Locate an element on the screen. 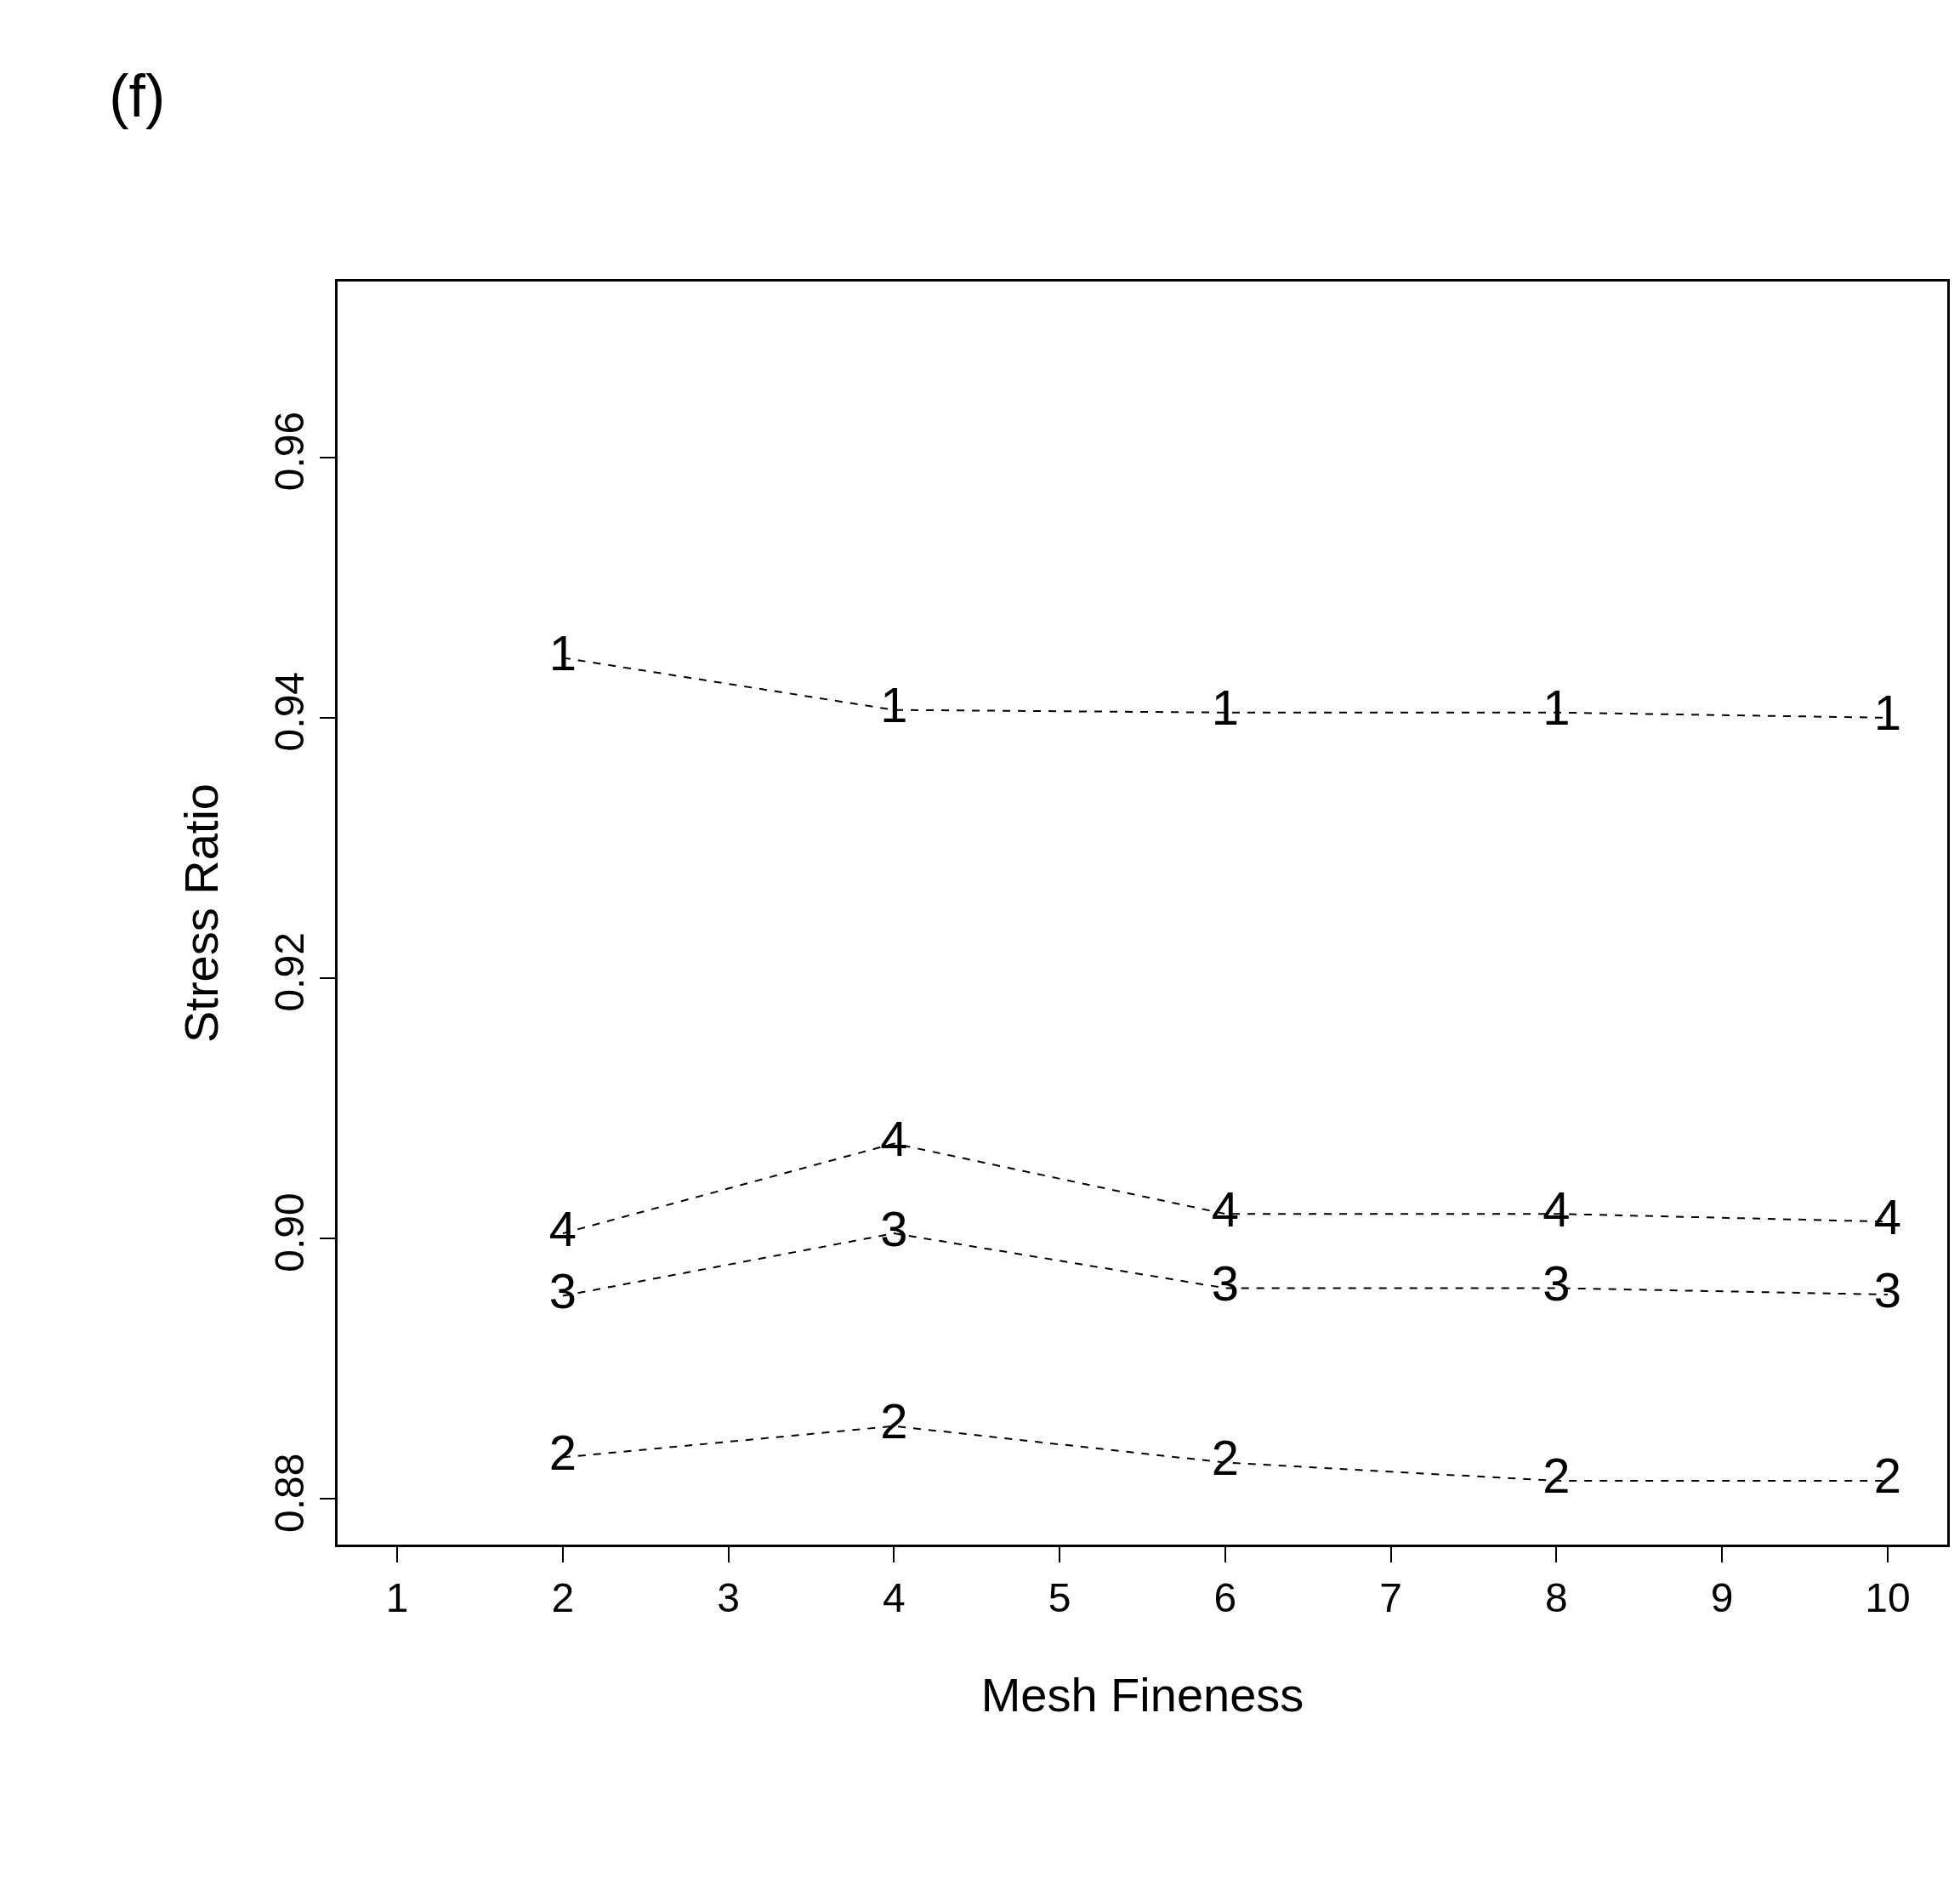 Image resolution: width=1960 pixels, height=1878 pixels. series-label: 3 is located at coordinates (562, 1291).